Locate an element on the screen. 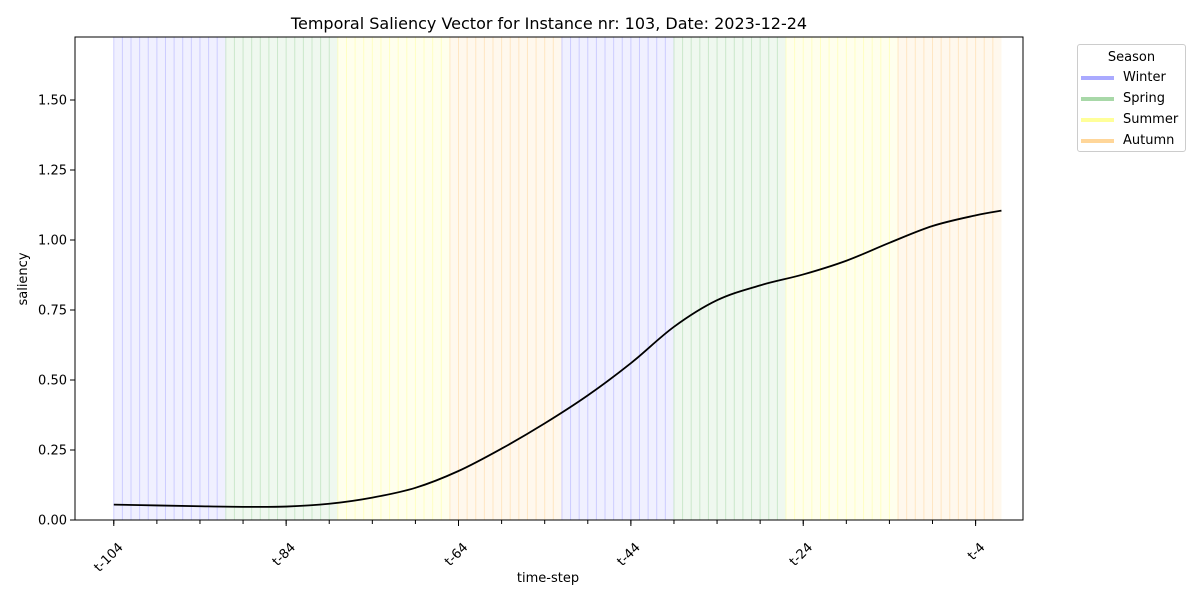  legend-items: Winter Spring Summer Autumn is located at coordinates (1131, 109).